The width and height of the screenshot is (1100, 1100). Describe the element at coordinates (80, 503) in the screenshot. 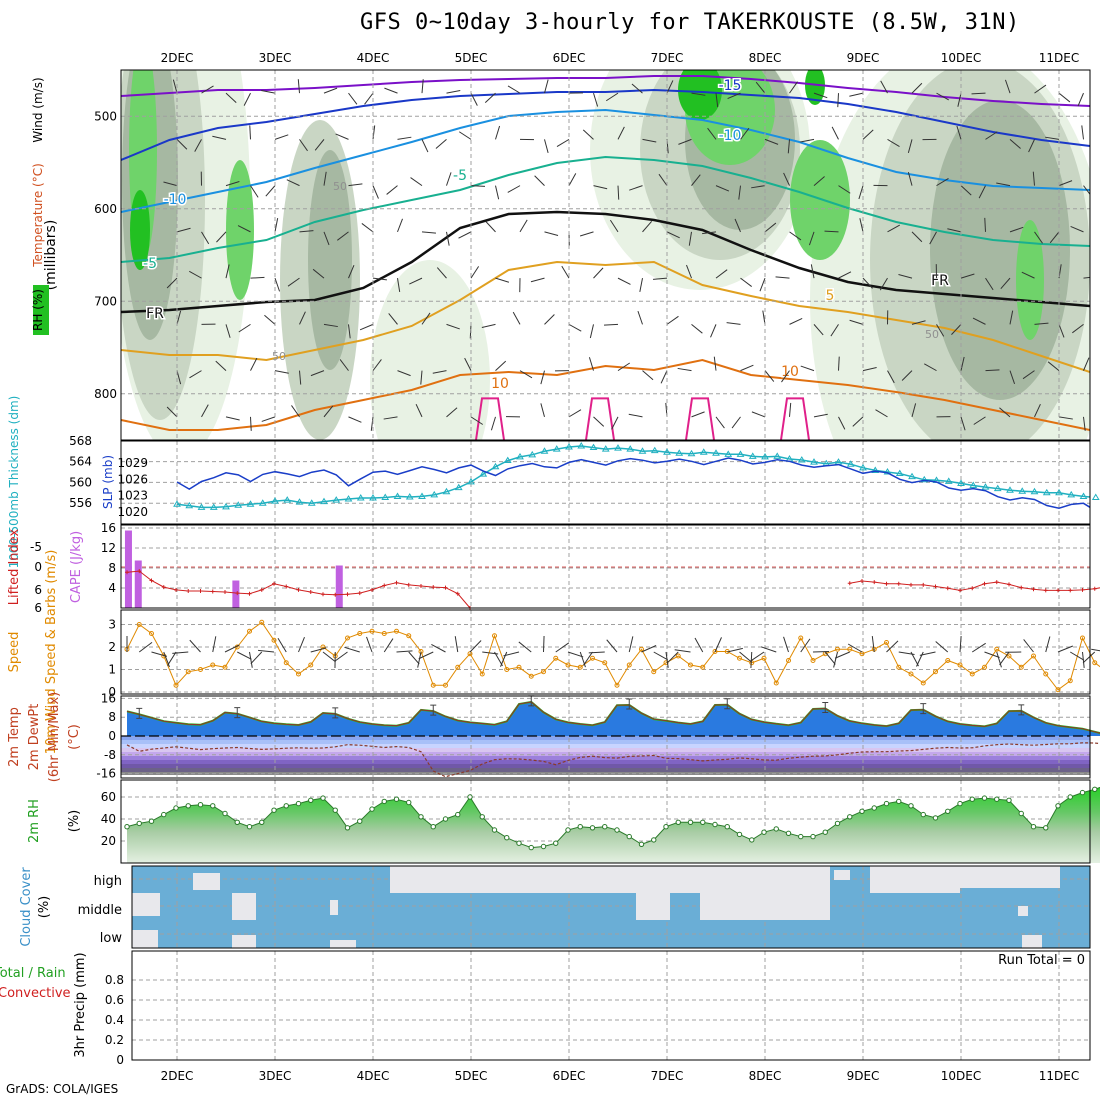

I see `thickness-tick: 556` at that location.